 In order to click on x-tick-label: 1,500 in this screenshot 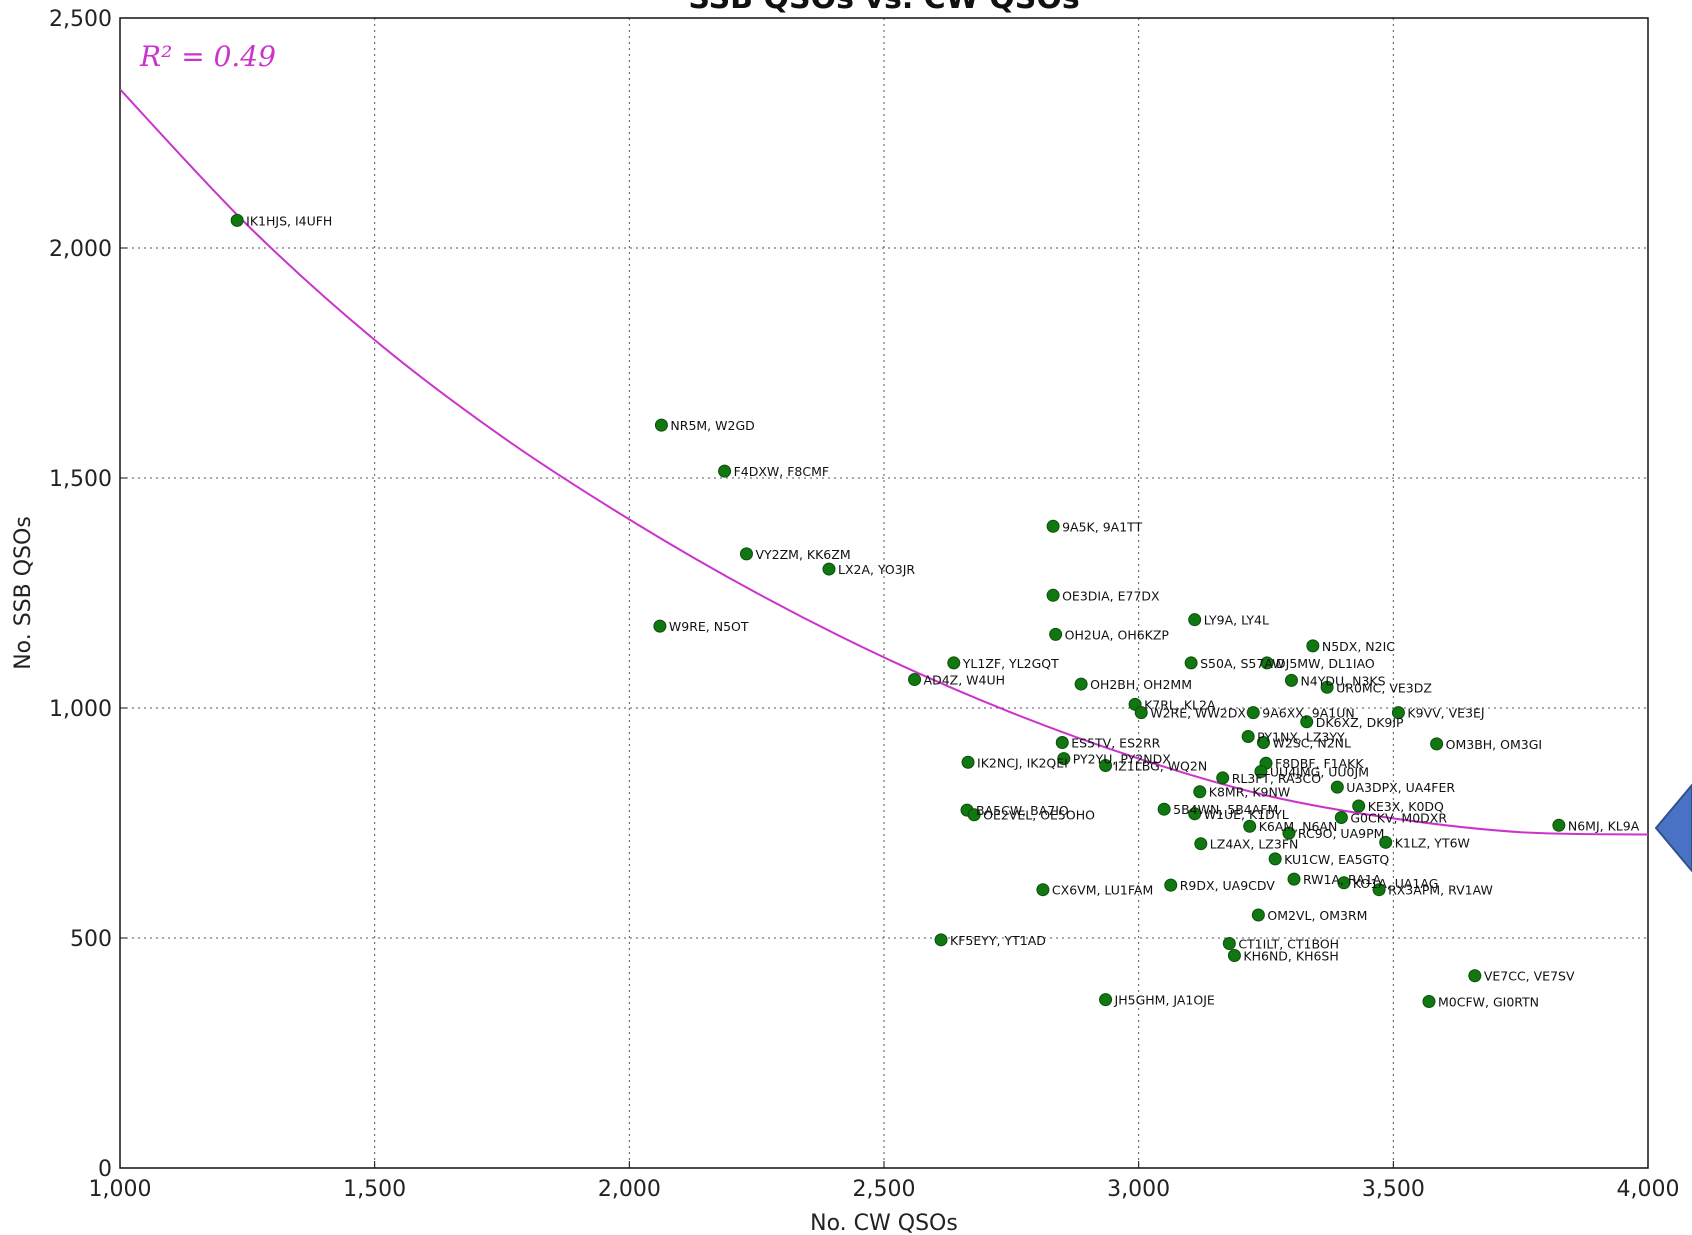, I will do `click(374, 1189)`.